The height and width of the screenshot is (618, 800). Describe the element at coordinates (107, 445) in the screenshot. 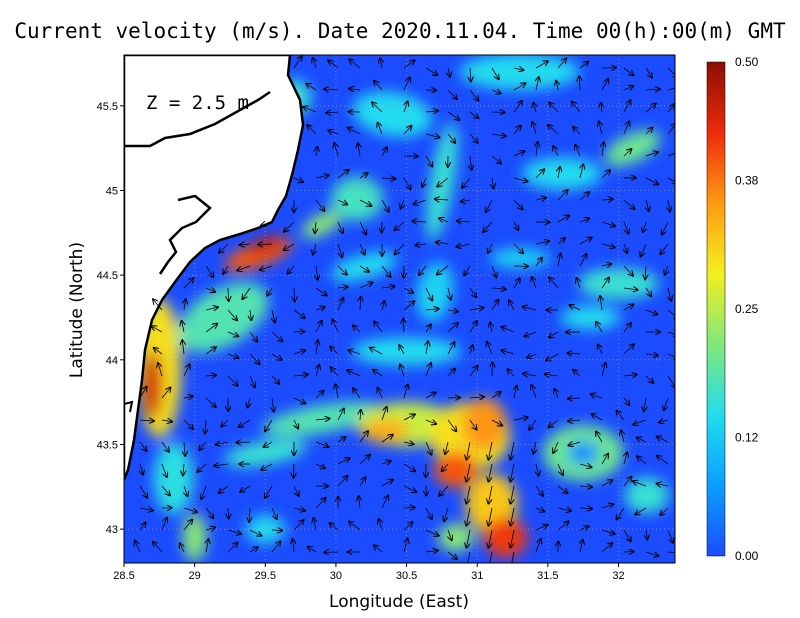

I see `y-tick-label: 43.5` at that location.